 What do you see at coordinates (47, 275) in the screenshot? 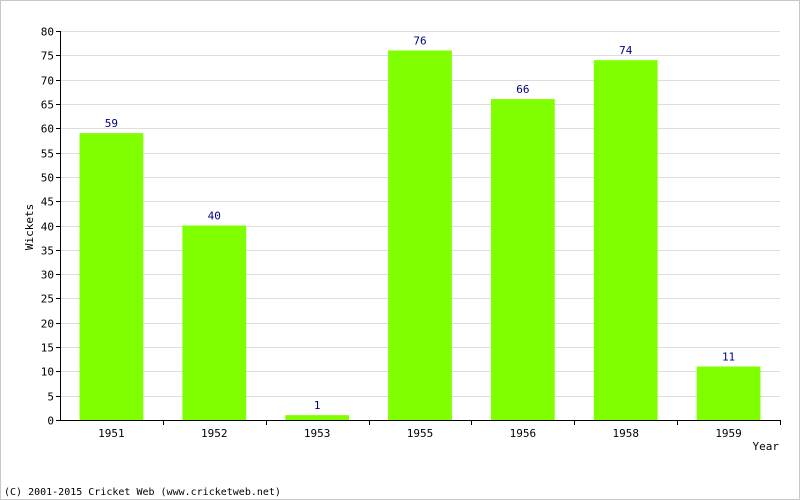
I see `y-tick-label: 30` at bounding box center [47, 275].